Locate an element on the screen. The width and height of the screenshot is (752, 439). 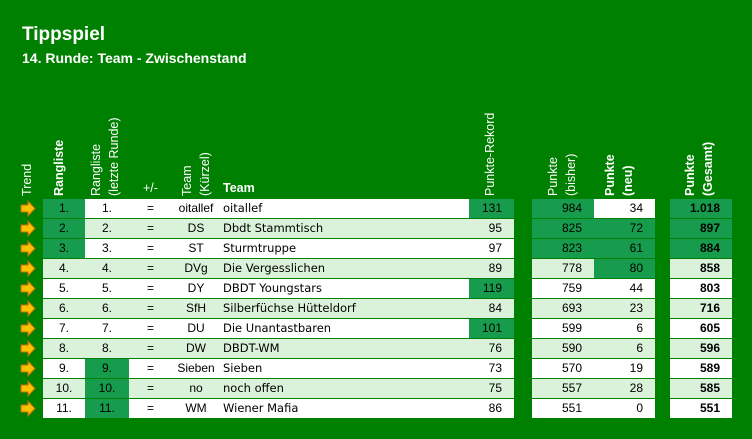
cell-team: Sturmtruppe is located at coordinates (344, 248).